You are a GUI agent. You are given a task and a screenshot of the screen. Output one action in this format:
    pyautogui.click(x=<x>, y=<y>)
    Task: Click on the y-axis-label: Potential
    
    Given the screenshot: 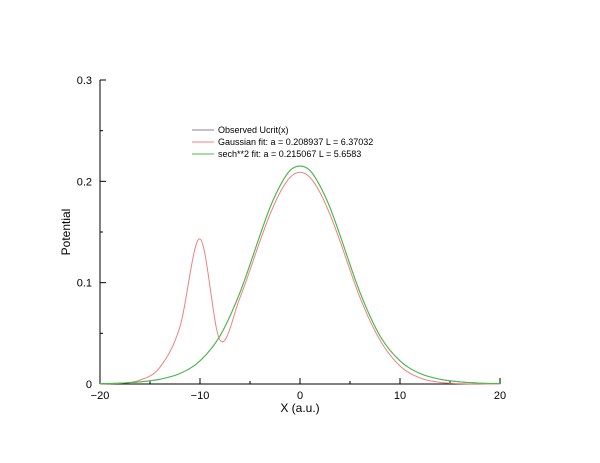 What is the action you would take?
    pyautogui.click(x=66, y=232)
    